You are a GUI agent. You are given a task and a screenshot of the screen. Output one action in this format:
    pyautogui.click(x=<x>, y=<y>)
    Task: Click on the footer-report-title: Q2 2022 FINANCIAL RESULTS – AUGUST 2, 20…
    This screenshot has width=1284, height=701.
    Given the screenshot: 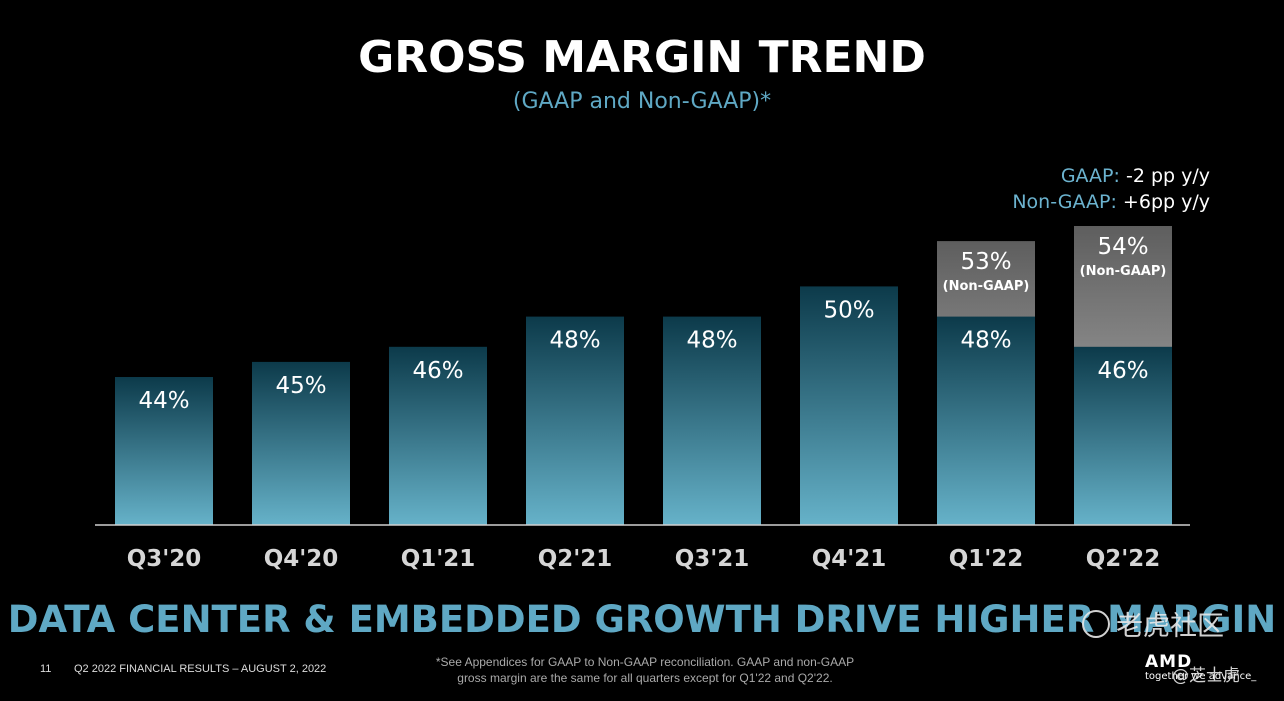 What is the action you would take?
    pyautogui.click(x=200, y=669)
    